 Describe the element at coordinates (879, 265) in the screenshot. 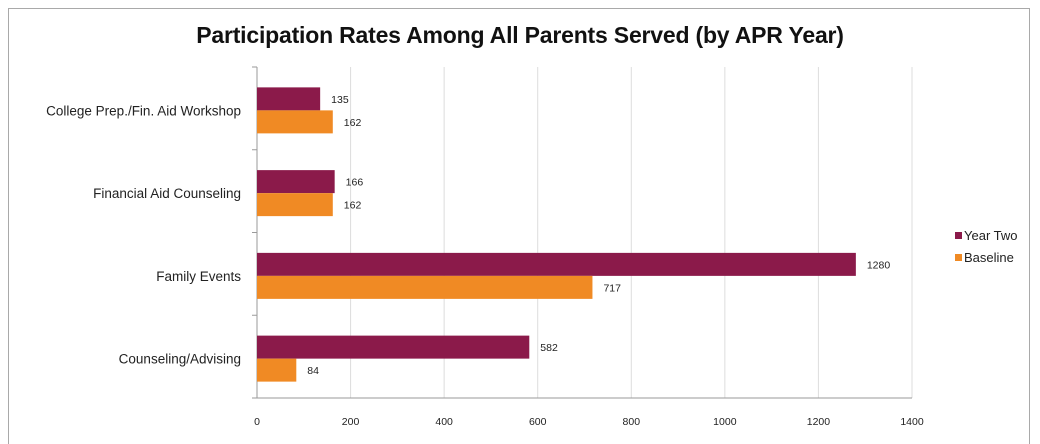

I see `data-label: 1280` at that location.